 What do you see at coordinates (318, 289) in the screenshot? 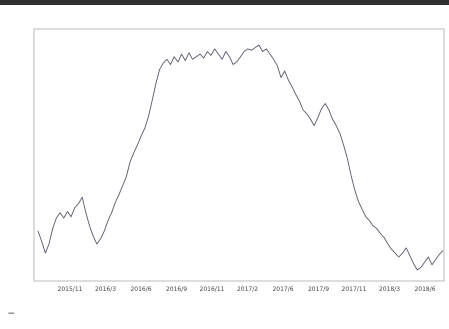
I see `x-tick-label: 2017/9` at bounding box center [318, 289].